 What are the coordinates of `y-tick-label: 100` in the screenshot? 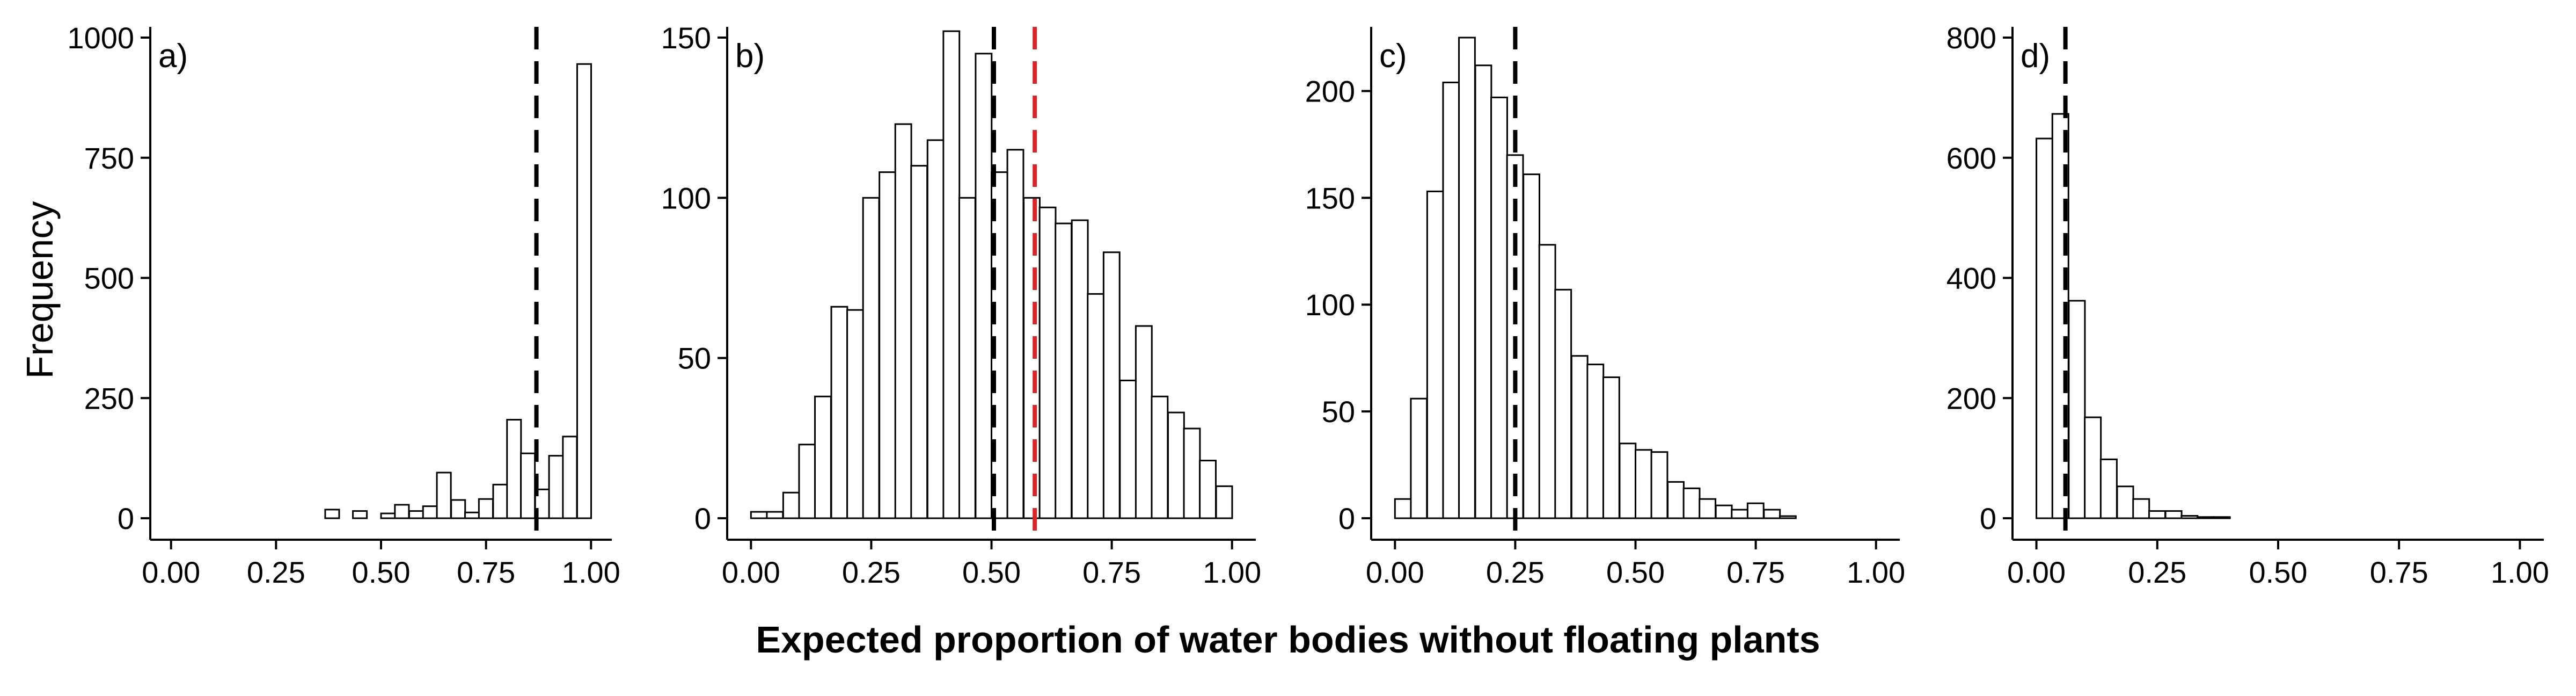 It's located at (1330, 305).